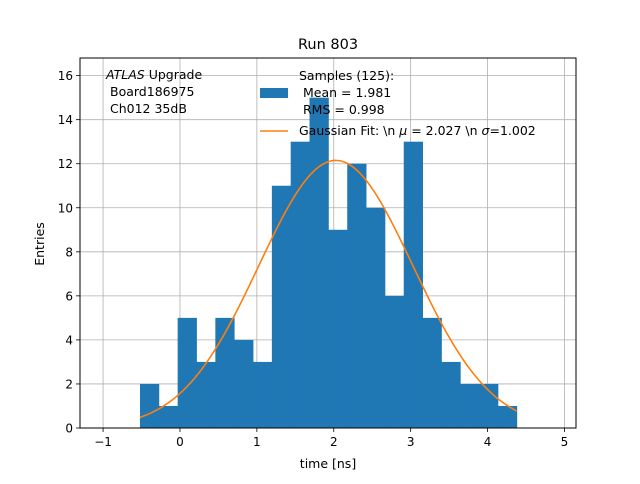 The image size is (640, 484). Describe the element at coordinates (65, 120) in the screenshot. I see `y-tick-label: 14` at that location.